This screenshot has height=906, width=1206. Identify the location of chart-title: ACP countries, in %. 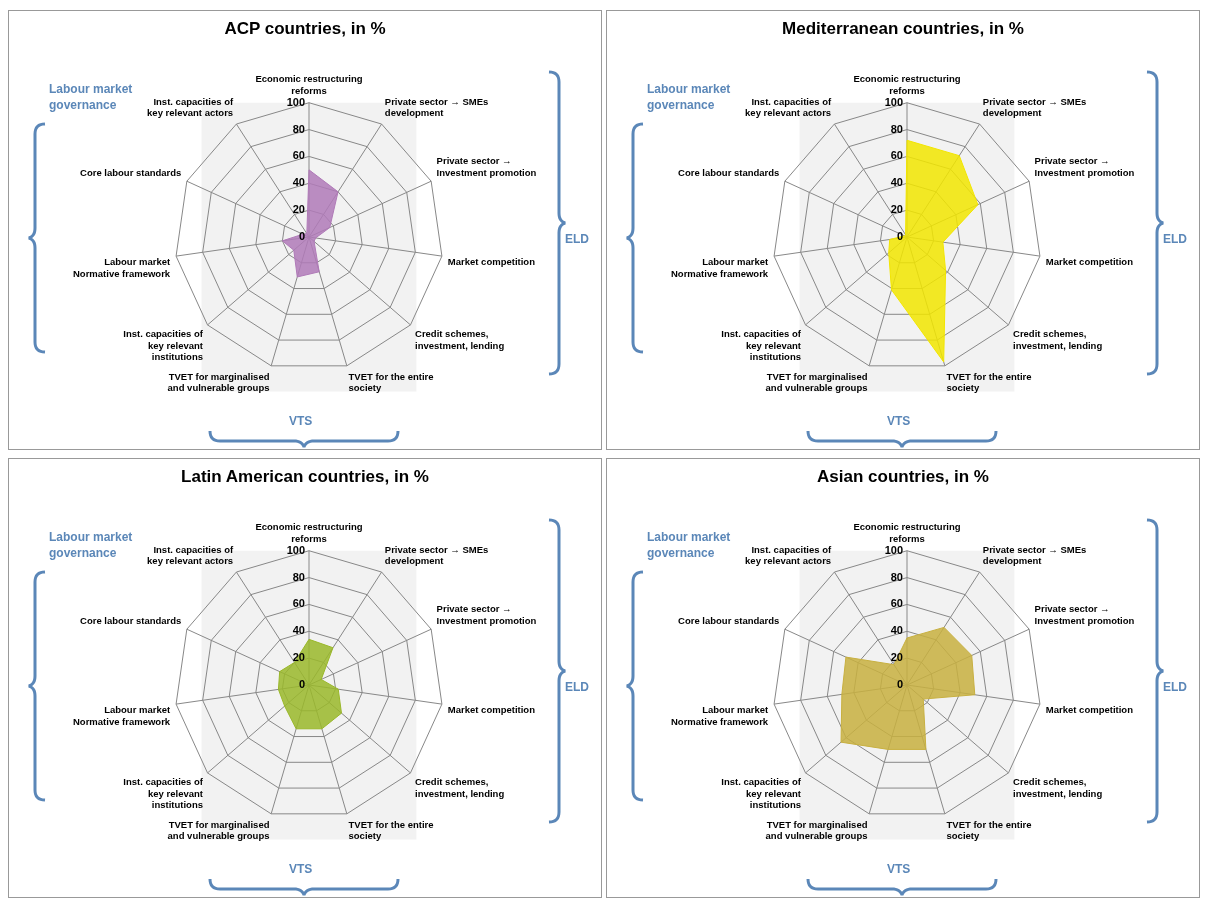
(305, 28).